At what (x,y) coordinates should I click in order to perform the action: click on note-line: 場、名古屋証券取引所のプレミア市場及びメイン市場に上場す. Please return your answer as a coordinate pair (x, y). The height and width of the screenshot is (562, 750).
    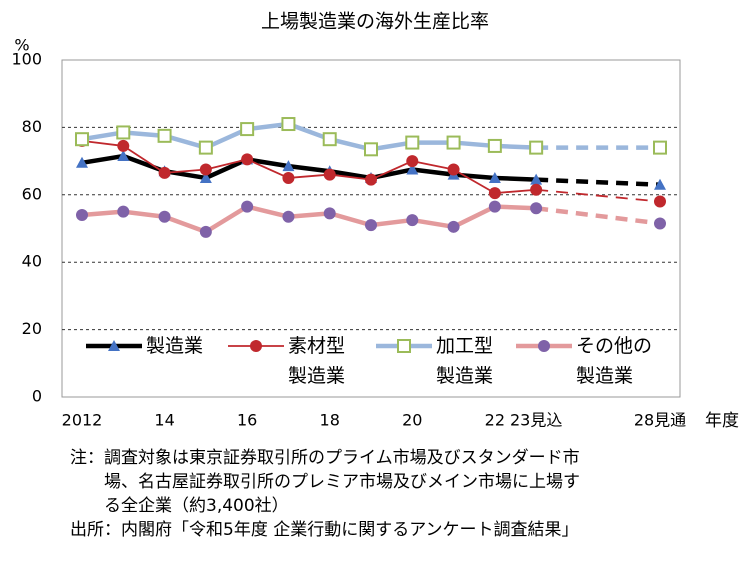
    Looking at the image, I should click on (325, 482).